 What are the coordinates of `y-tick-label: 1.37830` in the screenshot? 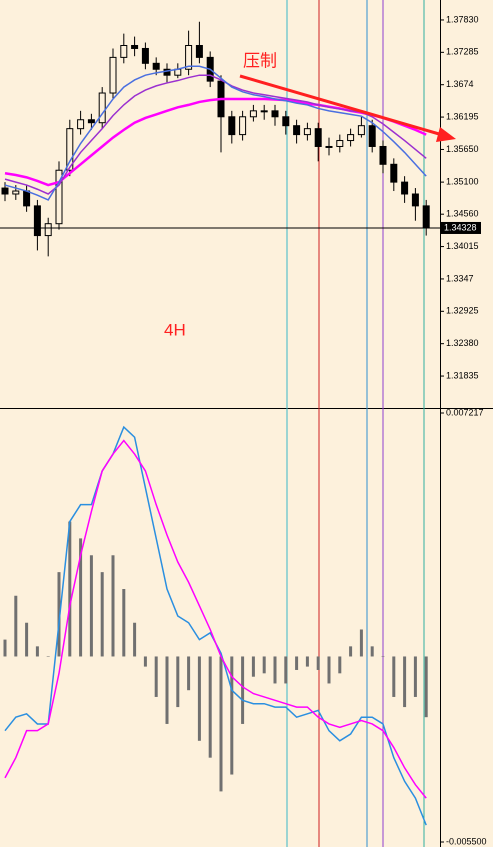 It's located at (462, 19).